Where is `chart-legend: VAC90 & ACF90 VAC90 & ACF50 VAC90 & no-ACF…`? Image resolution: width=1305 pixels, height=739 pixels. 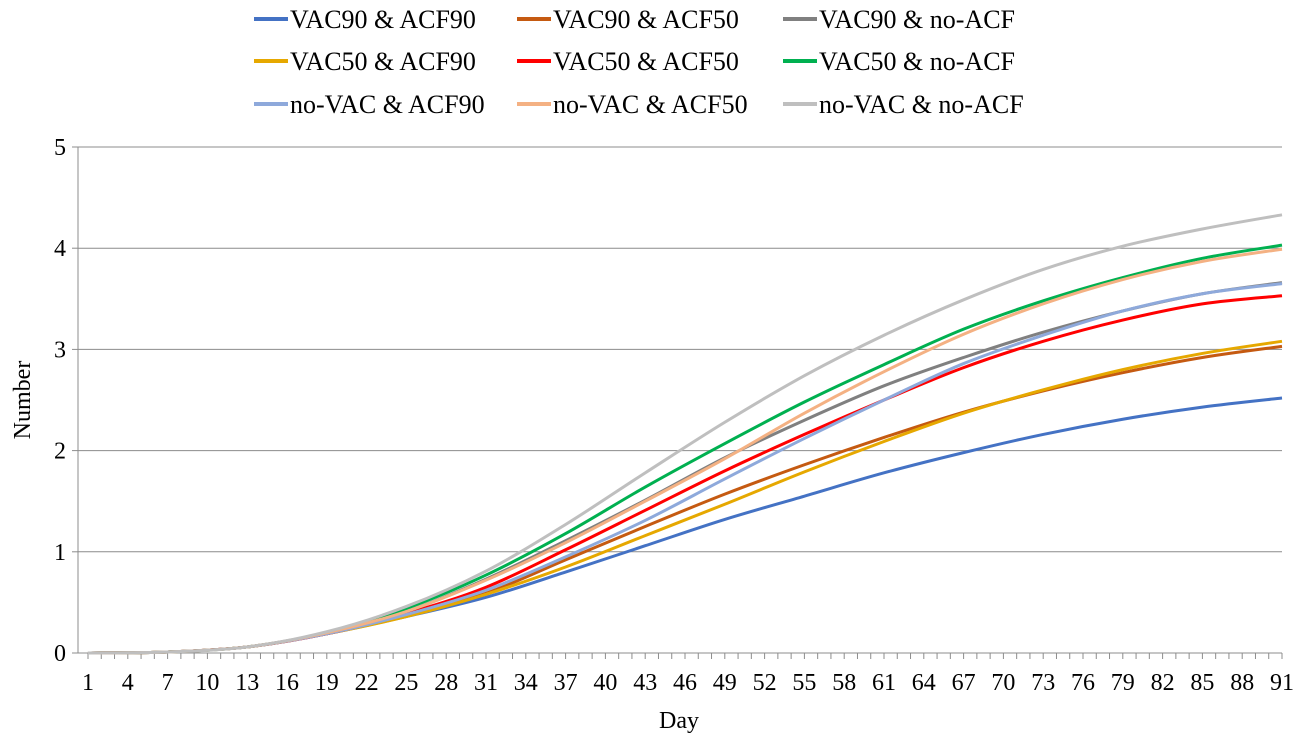
chart-legend: VAC90 & ACF90 VAC90 & ACF50 VAC90 & no-ACF… is located at coordinates (639, 62).